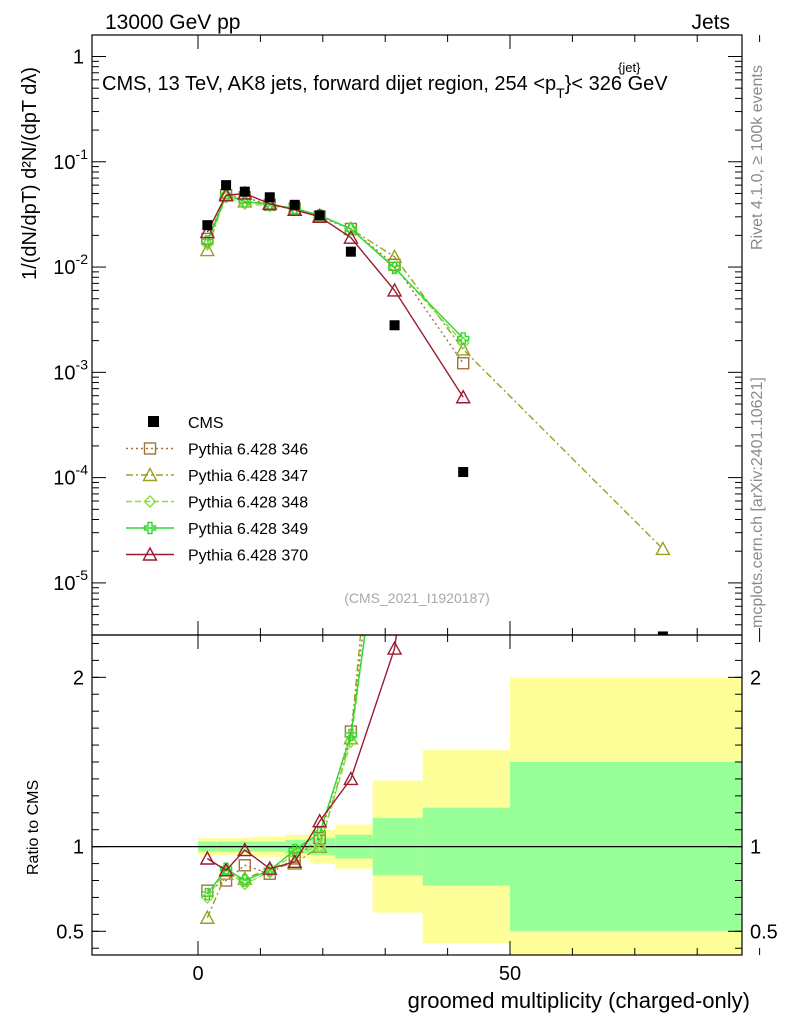  Describe the element at coordinates (153, 421) in the screenshot. I see `legend-marker-cms` at that location.